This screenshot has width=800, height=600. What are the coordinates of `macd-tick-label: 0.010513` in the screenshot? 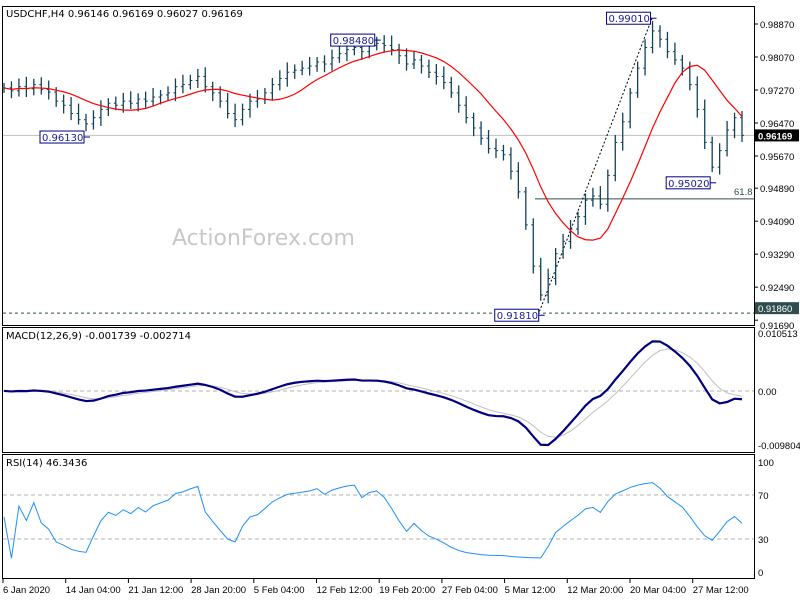 It's located at (778, 334).